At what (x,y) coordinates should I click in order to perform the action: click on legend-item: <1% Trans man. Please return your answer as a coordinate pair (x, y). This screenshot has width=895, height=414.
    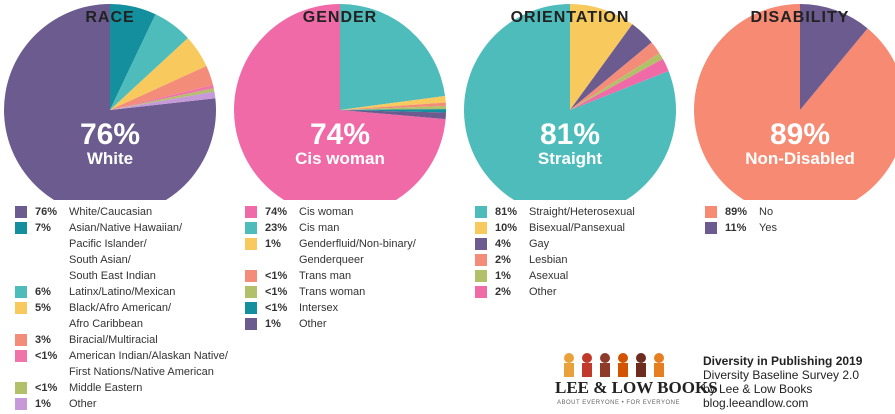
    Looking at the image, I should click on (330, 276).